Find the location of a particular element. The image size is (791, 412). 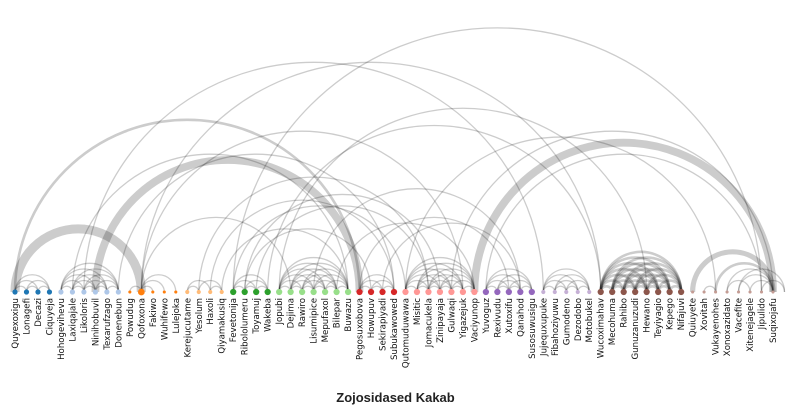

node-qofoxona is located at coordinates (141, 292).